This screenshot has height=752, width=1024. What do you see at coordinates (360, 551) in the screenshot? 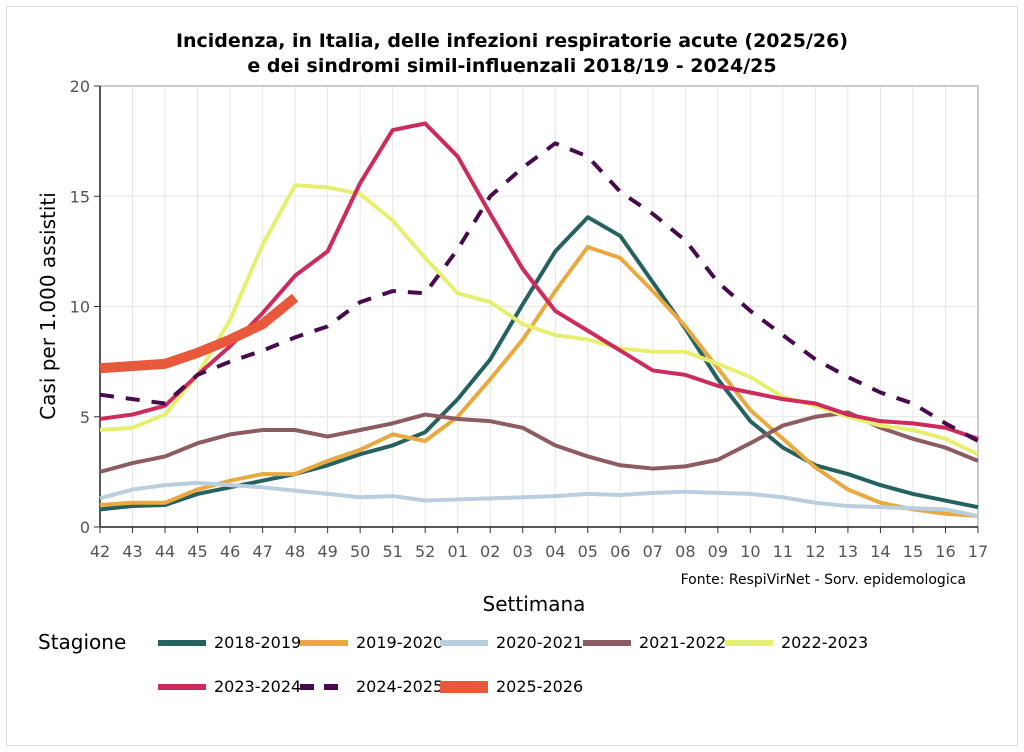
I see `x-tick-label: 50` at bounding box center [360, 551].